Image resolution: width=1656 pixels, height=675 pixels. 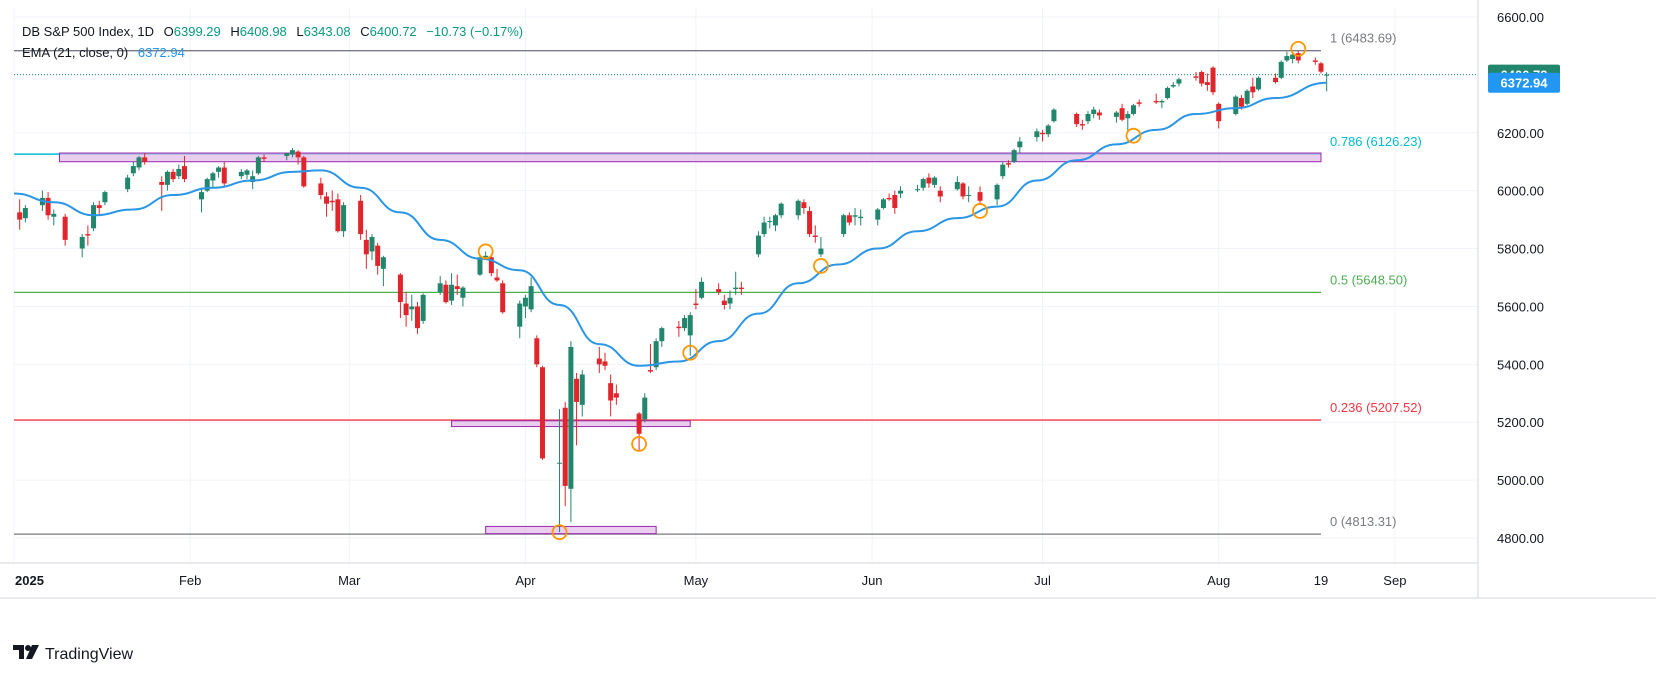 I want to click on y-tick-label: 6200.00, so click(x=1520, y=133).